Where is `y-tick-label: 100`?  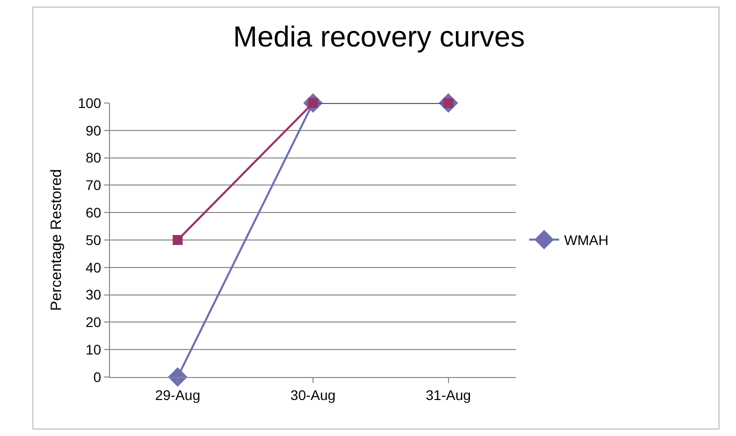 y-tick-label: 100 is located at coordinates (90, 102).